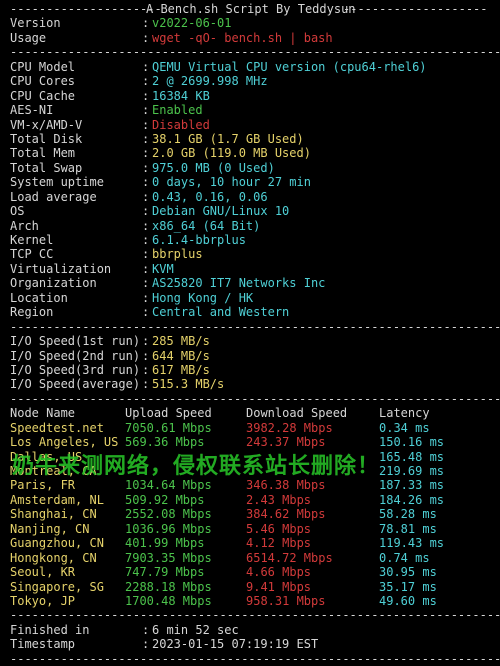 Image resolution: width=500 pixels, height=666 pixels. I want to click on system-info-key: CPU Cache, so click(43, 95).